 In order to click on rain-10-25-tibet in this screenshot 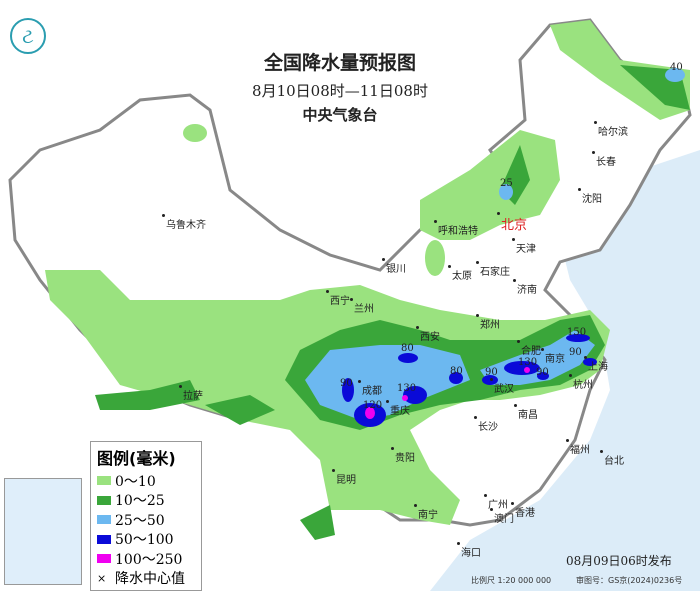, I will do `click(215, 460)`.